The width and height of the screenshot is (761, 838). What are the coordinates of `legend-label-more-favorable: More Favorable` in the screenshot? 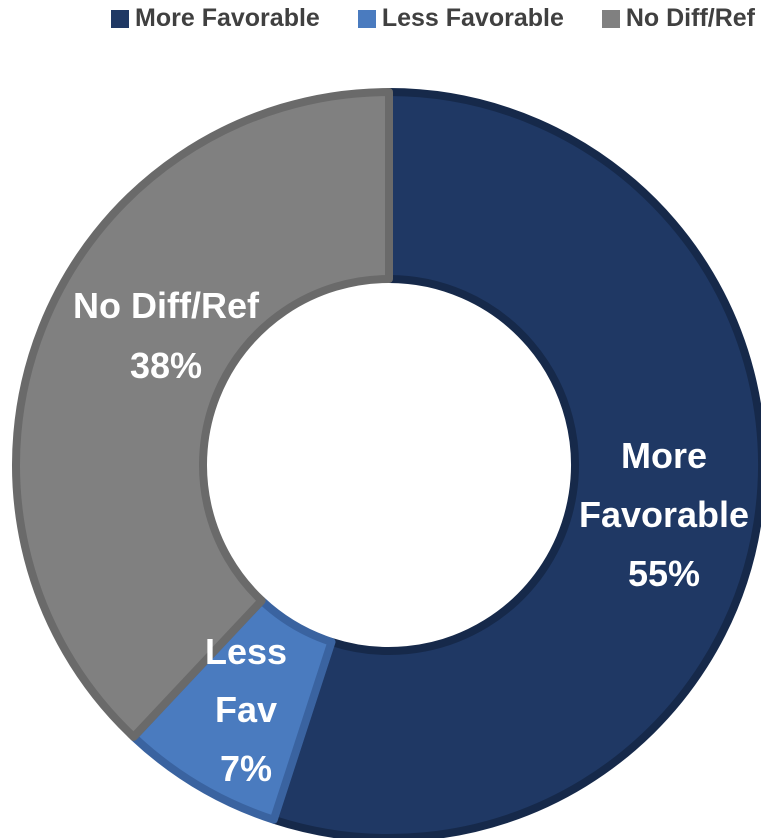 It's located at (227, 18).